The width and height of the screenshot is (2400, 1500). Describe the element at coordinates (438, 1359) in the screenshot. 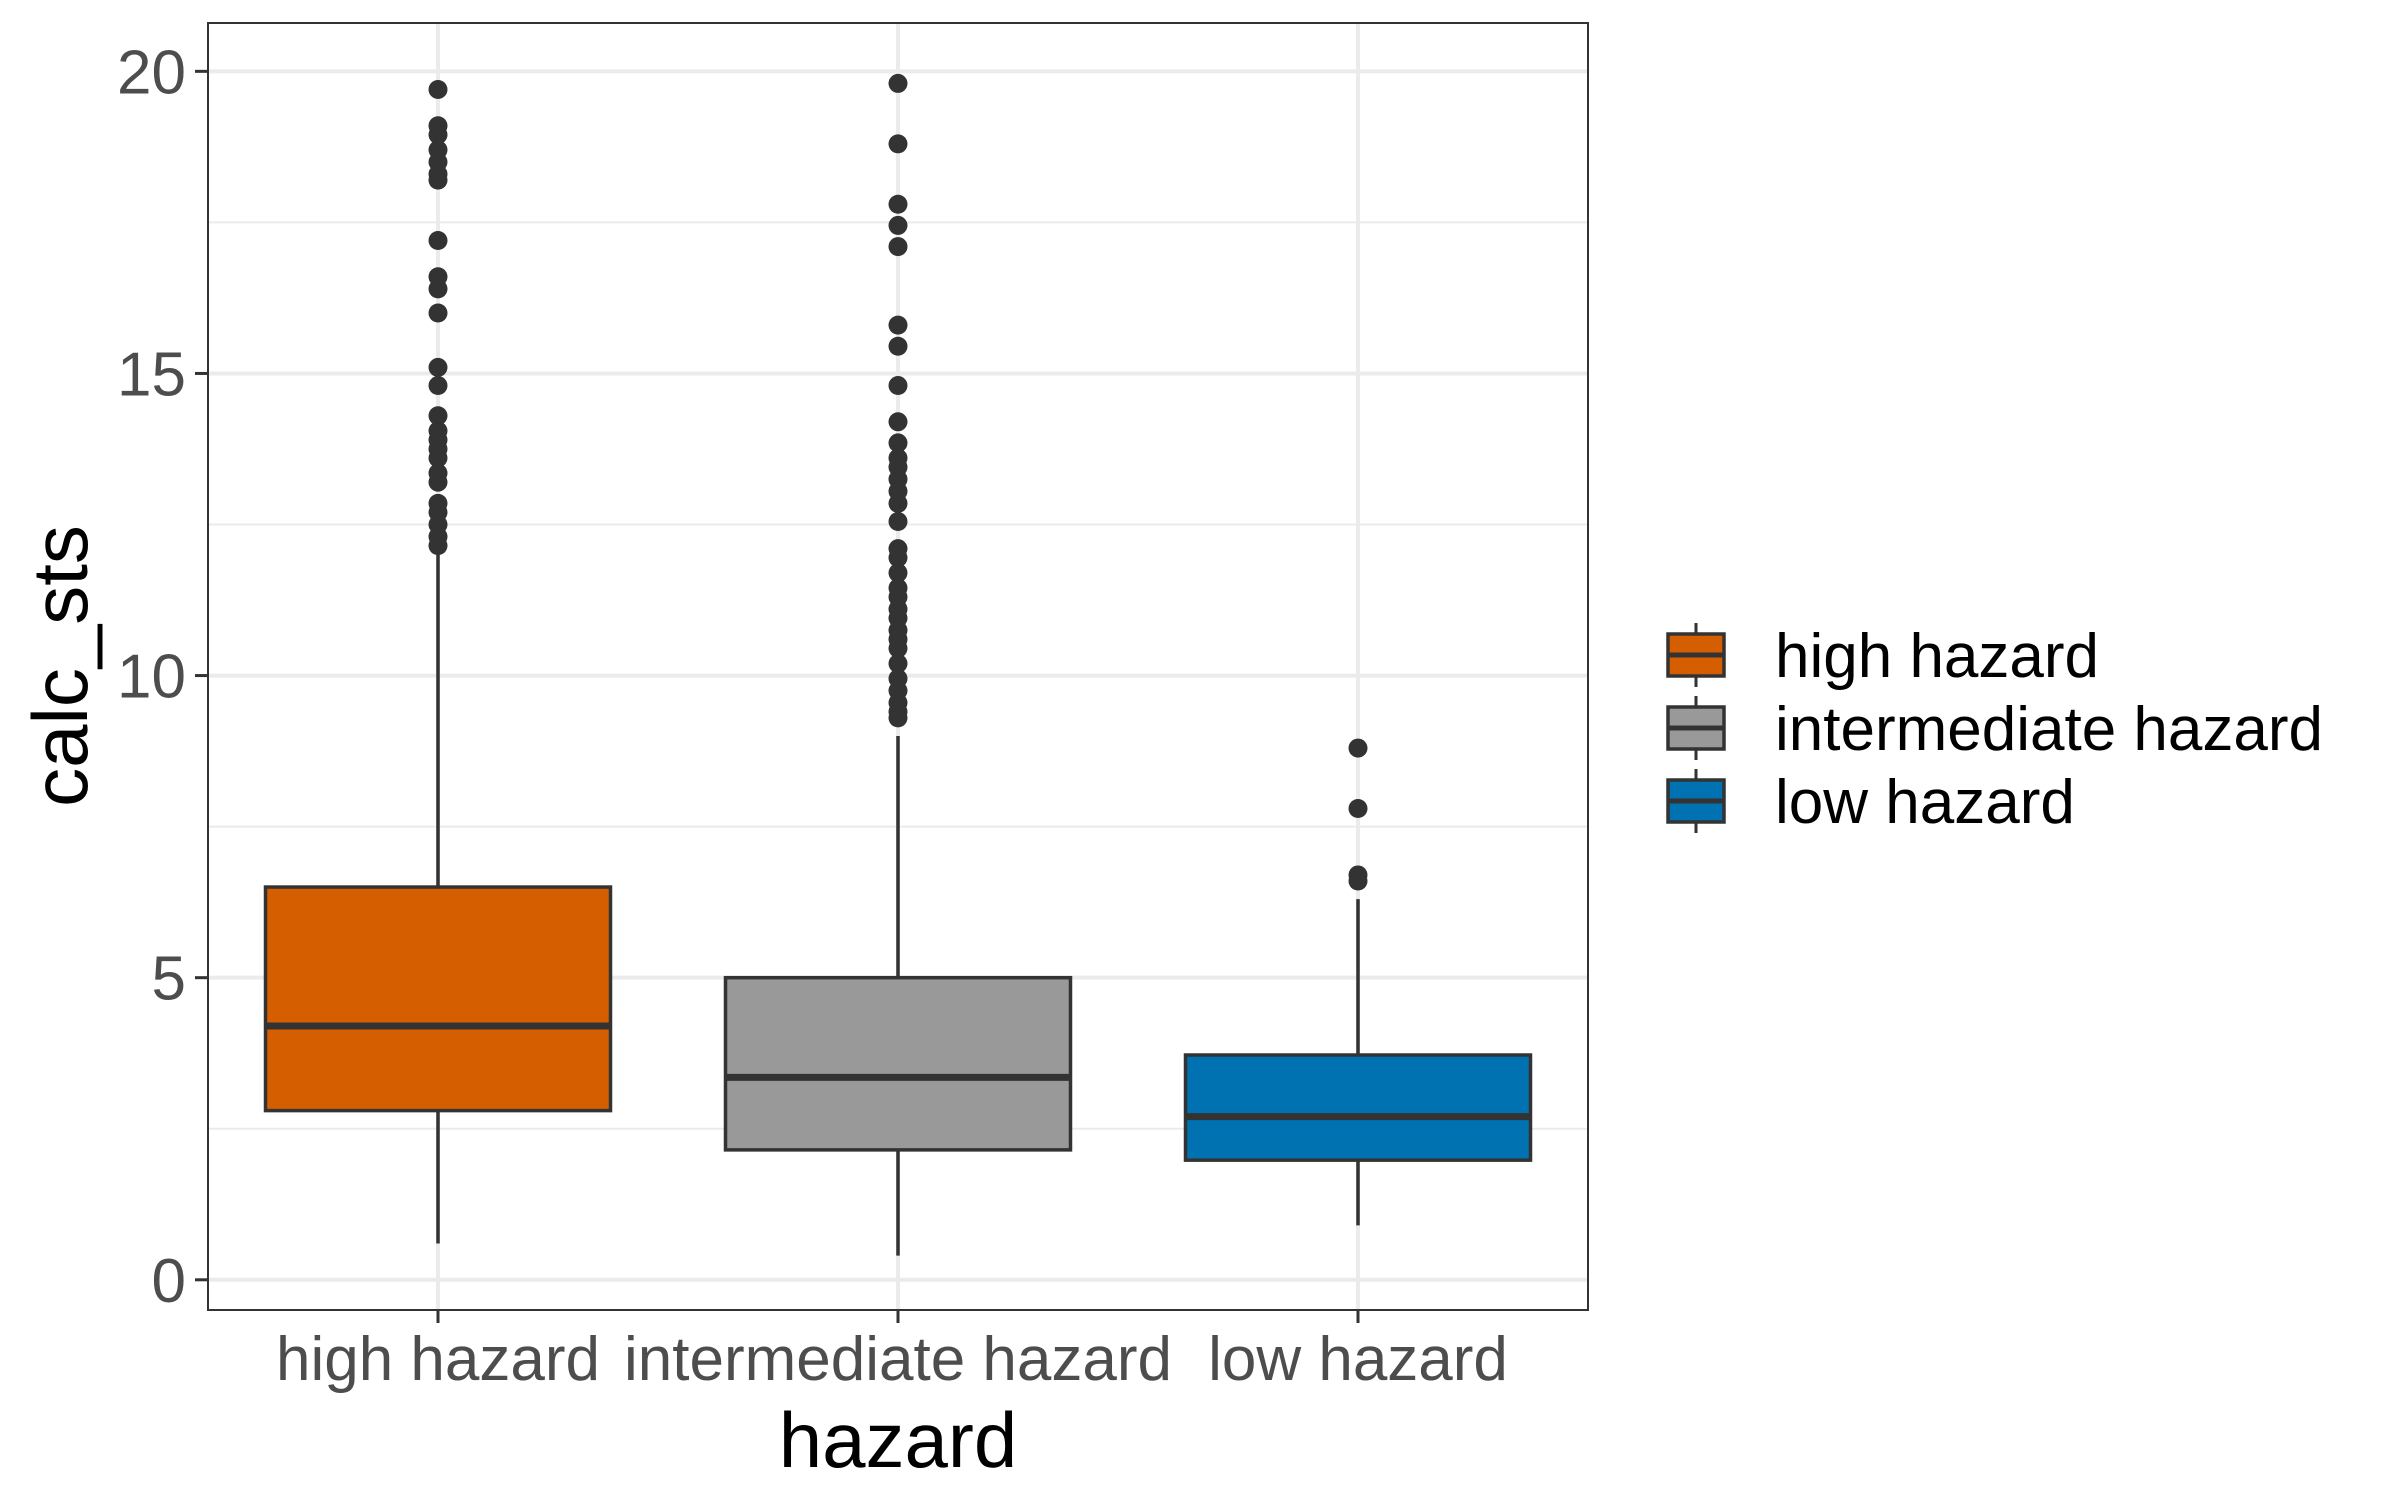

I see `x-tick-label: high hazard` at that location.